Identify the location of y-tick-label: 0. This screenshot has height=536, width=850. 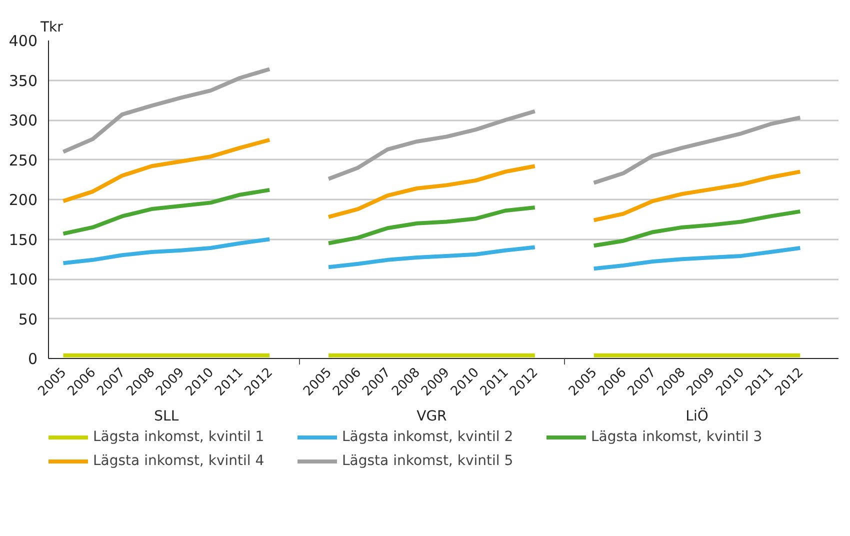
(33, 359).